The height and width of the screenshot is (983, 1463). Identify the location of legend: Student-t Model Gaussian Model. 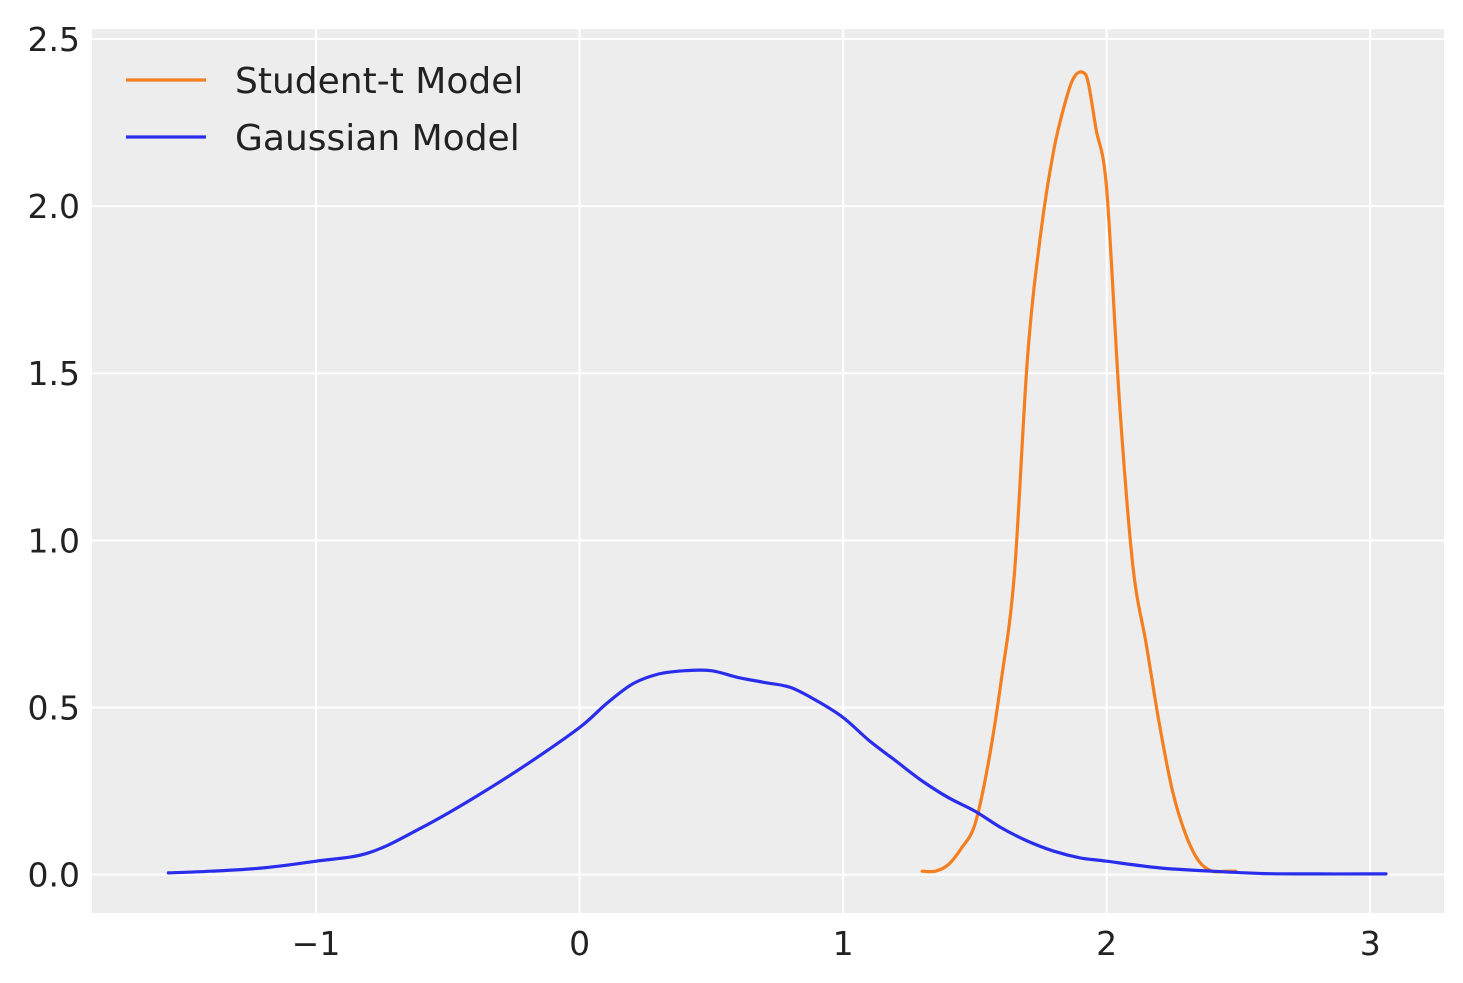
(324, 110).